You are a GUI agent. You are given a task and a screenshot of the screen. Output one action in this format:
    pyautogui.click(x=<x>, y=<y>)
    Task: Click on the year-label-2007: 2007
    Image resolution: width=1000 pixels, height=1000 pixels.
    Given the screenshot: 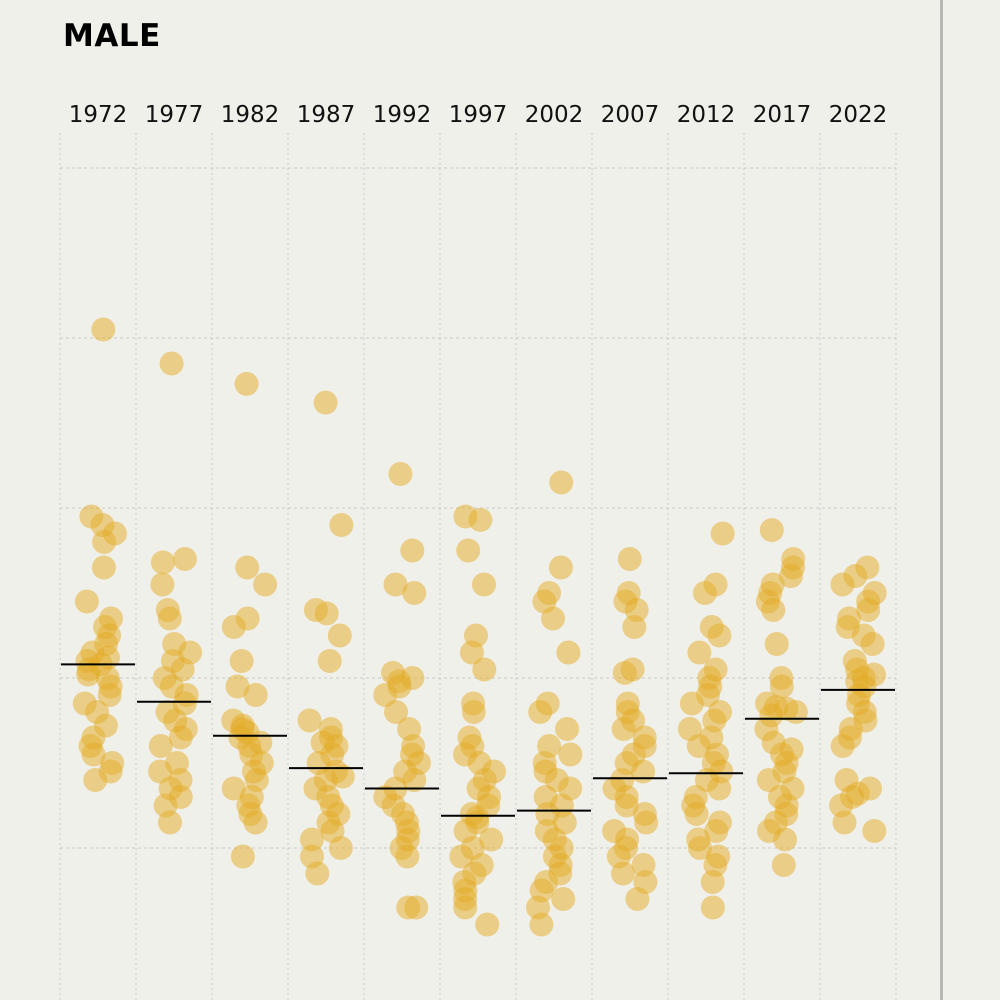 What is the action you would take?
    pyautogui.click(x=630, y=115)
    